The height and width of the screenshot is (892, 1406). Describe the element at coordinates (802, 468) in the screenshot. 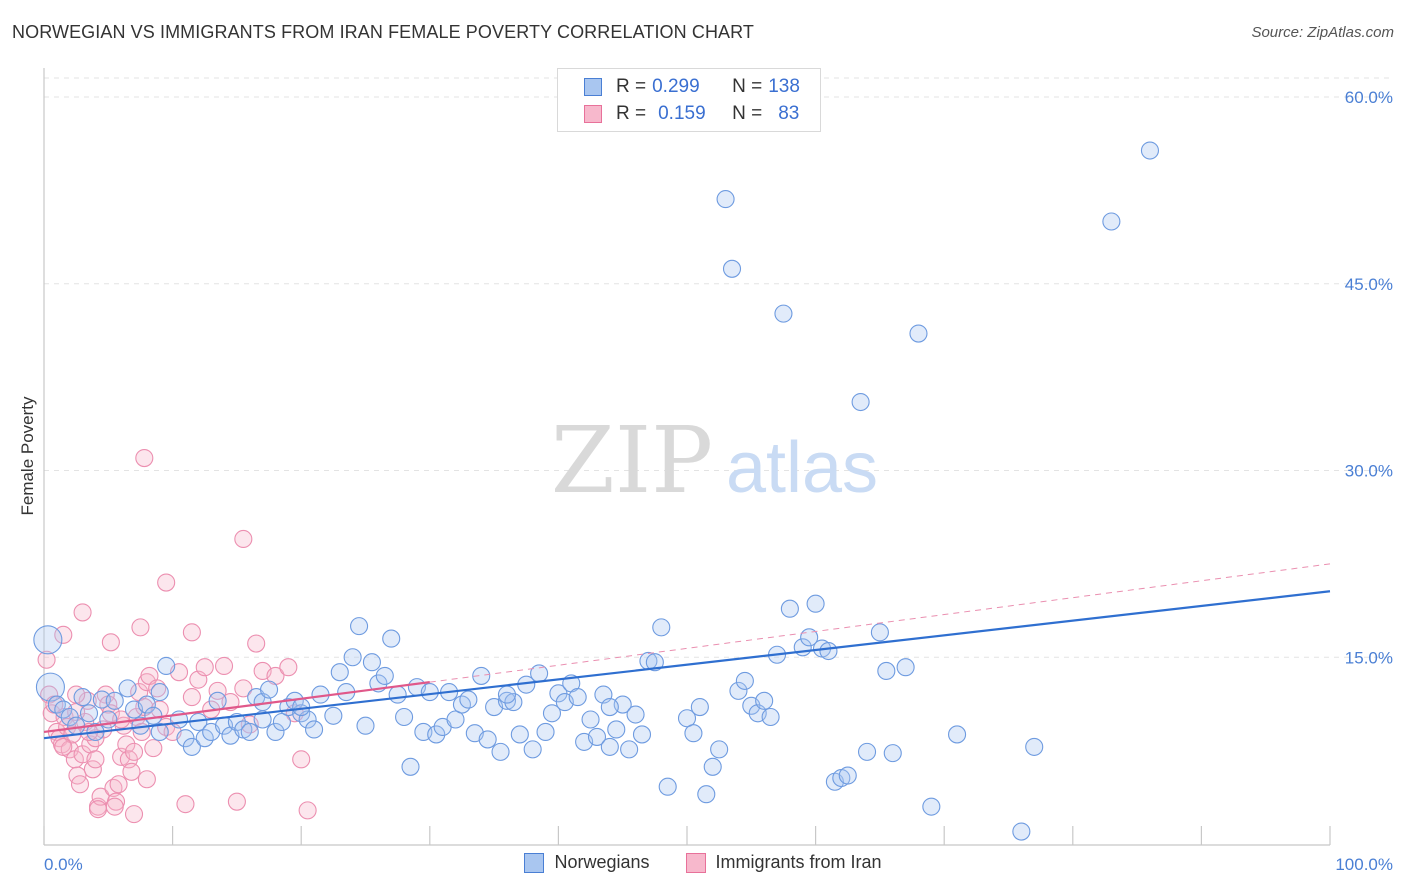

I see `watermark-atlas: atlas` at that location.